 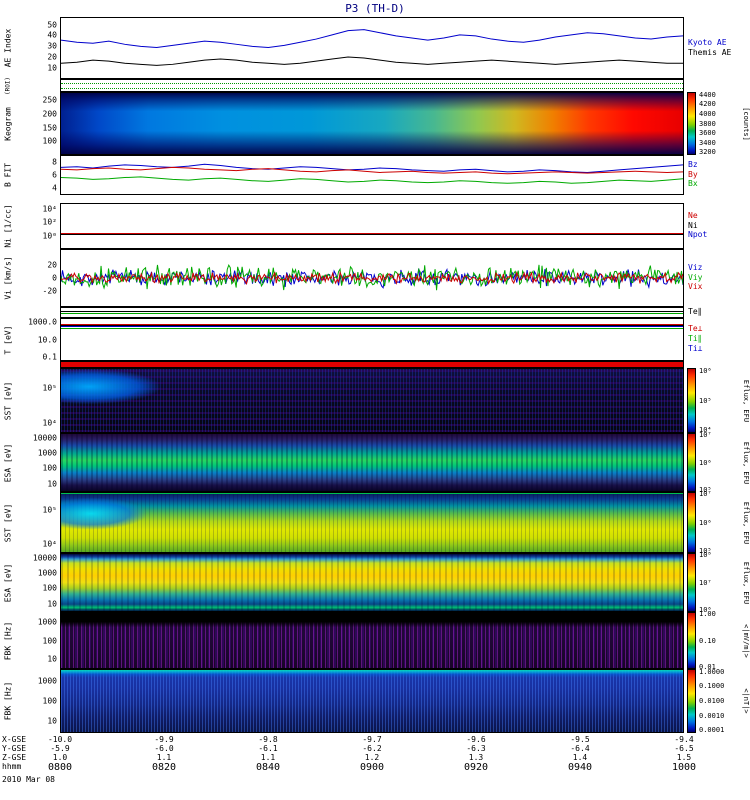 I want to click on ephemeris-row-x: X-GSE -10.0 -9.9 -9.8 -9.7 -9.6 -9.5 -9.4, so click(x=375, y=739).